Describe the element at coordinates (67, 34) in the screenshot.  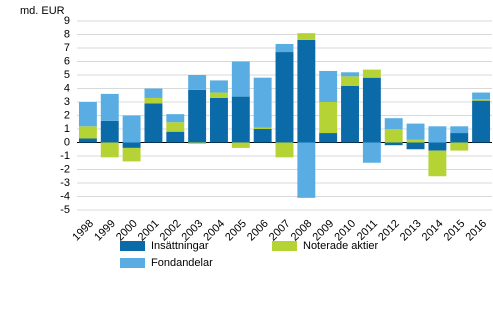
I see `y-tick-label: 8` at that location.